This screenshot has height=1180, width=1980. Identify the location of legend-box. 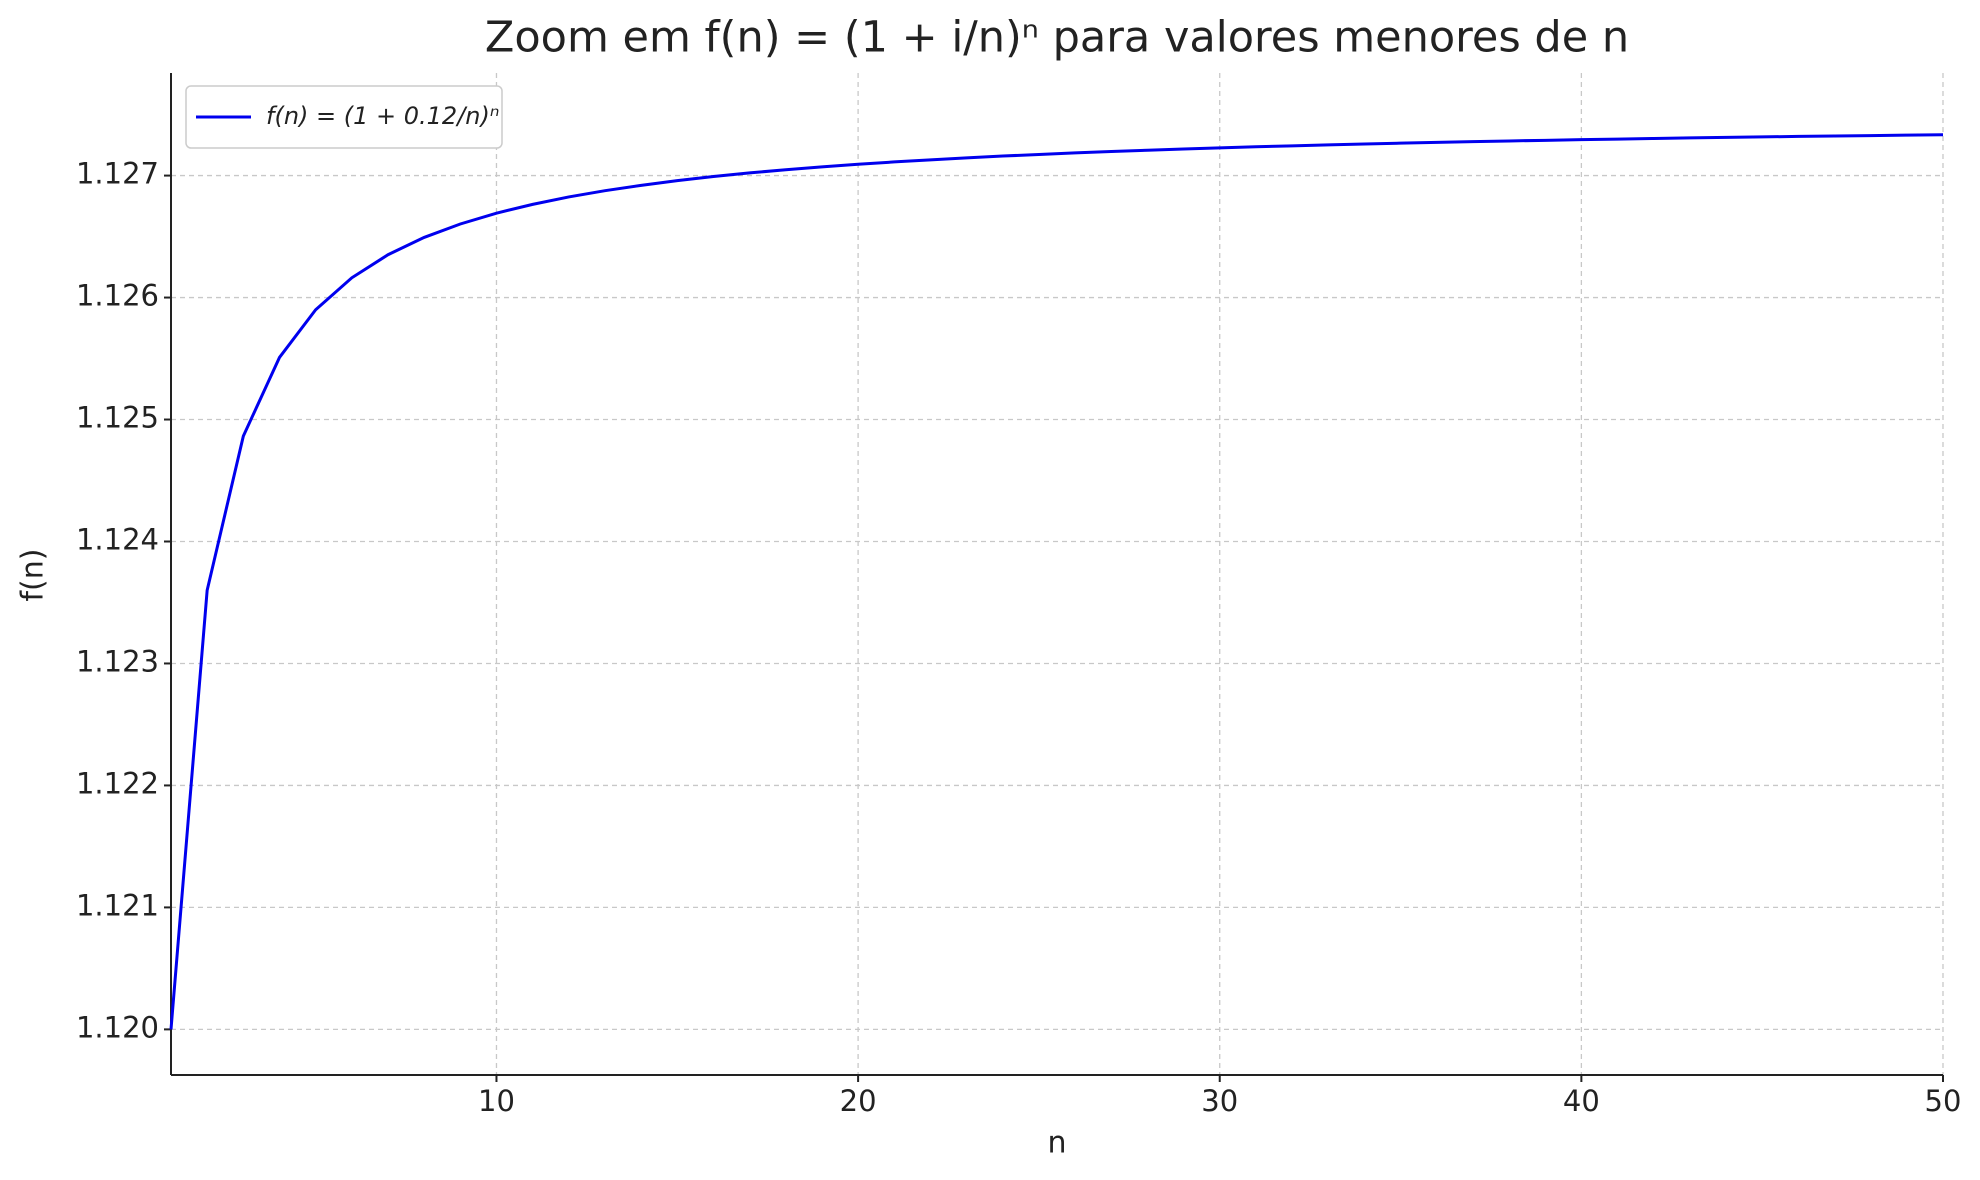
(344, 117).